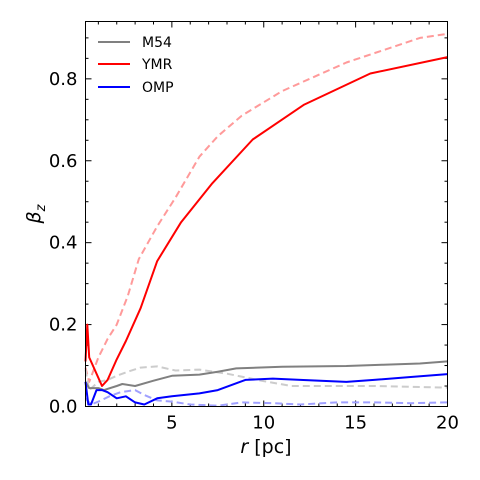  I want to click on y-axis-label: βz, so click(36, 213).